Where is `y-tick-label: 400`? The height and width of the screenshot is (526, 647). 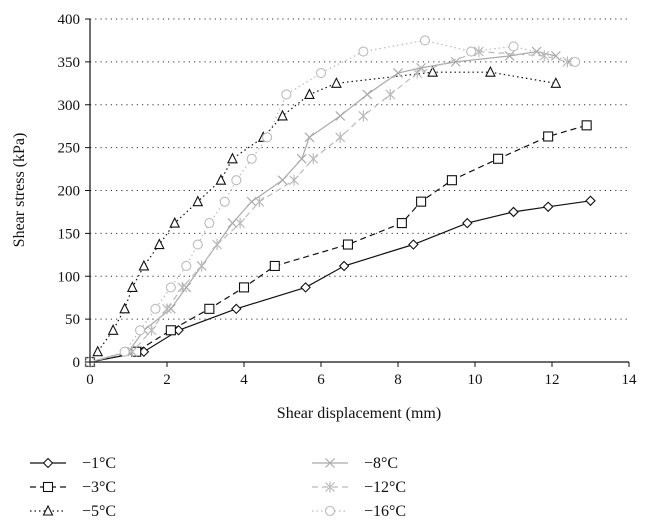
y-tick-label: 400 is located at coordinates (69, 20).